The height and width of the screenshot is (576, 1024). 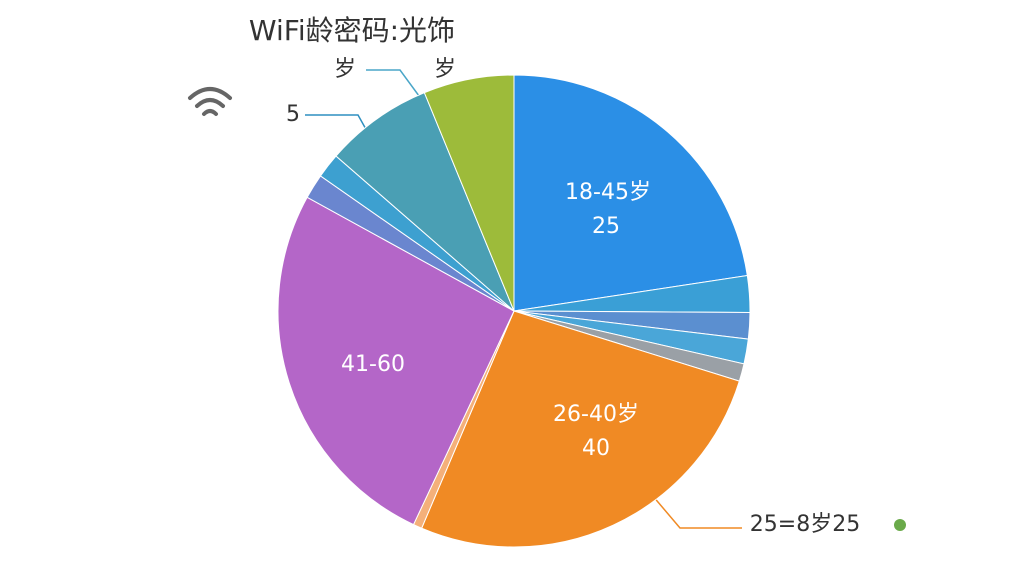 I want to click on slice-label: 41-60, so click(x=373, y=364).